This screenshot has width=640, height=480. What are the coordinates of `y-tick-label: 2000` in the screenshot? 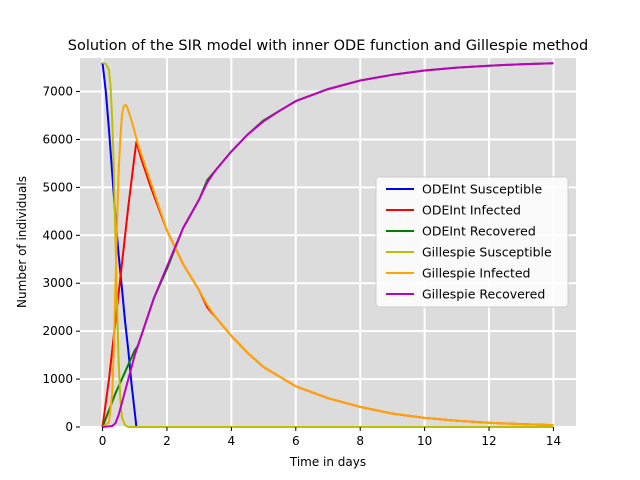 It's located at (57, 331).